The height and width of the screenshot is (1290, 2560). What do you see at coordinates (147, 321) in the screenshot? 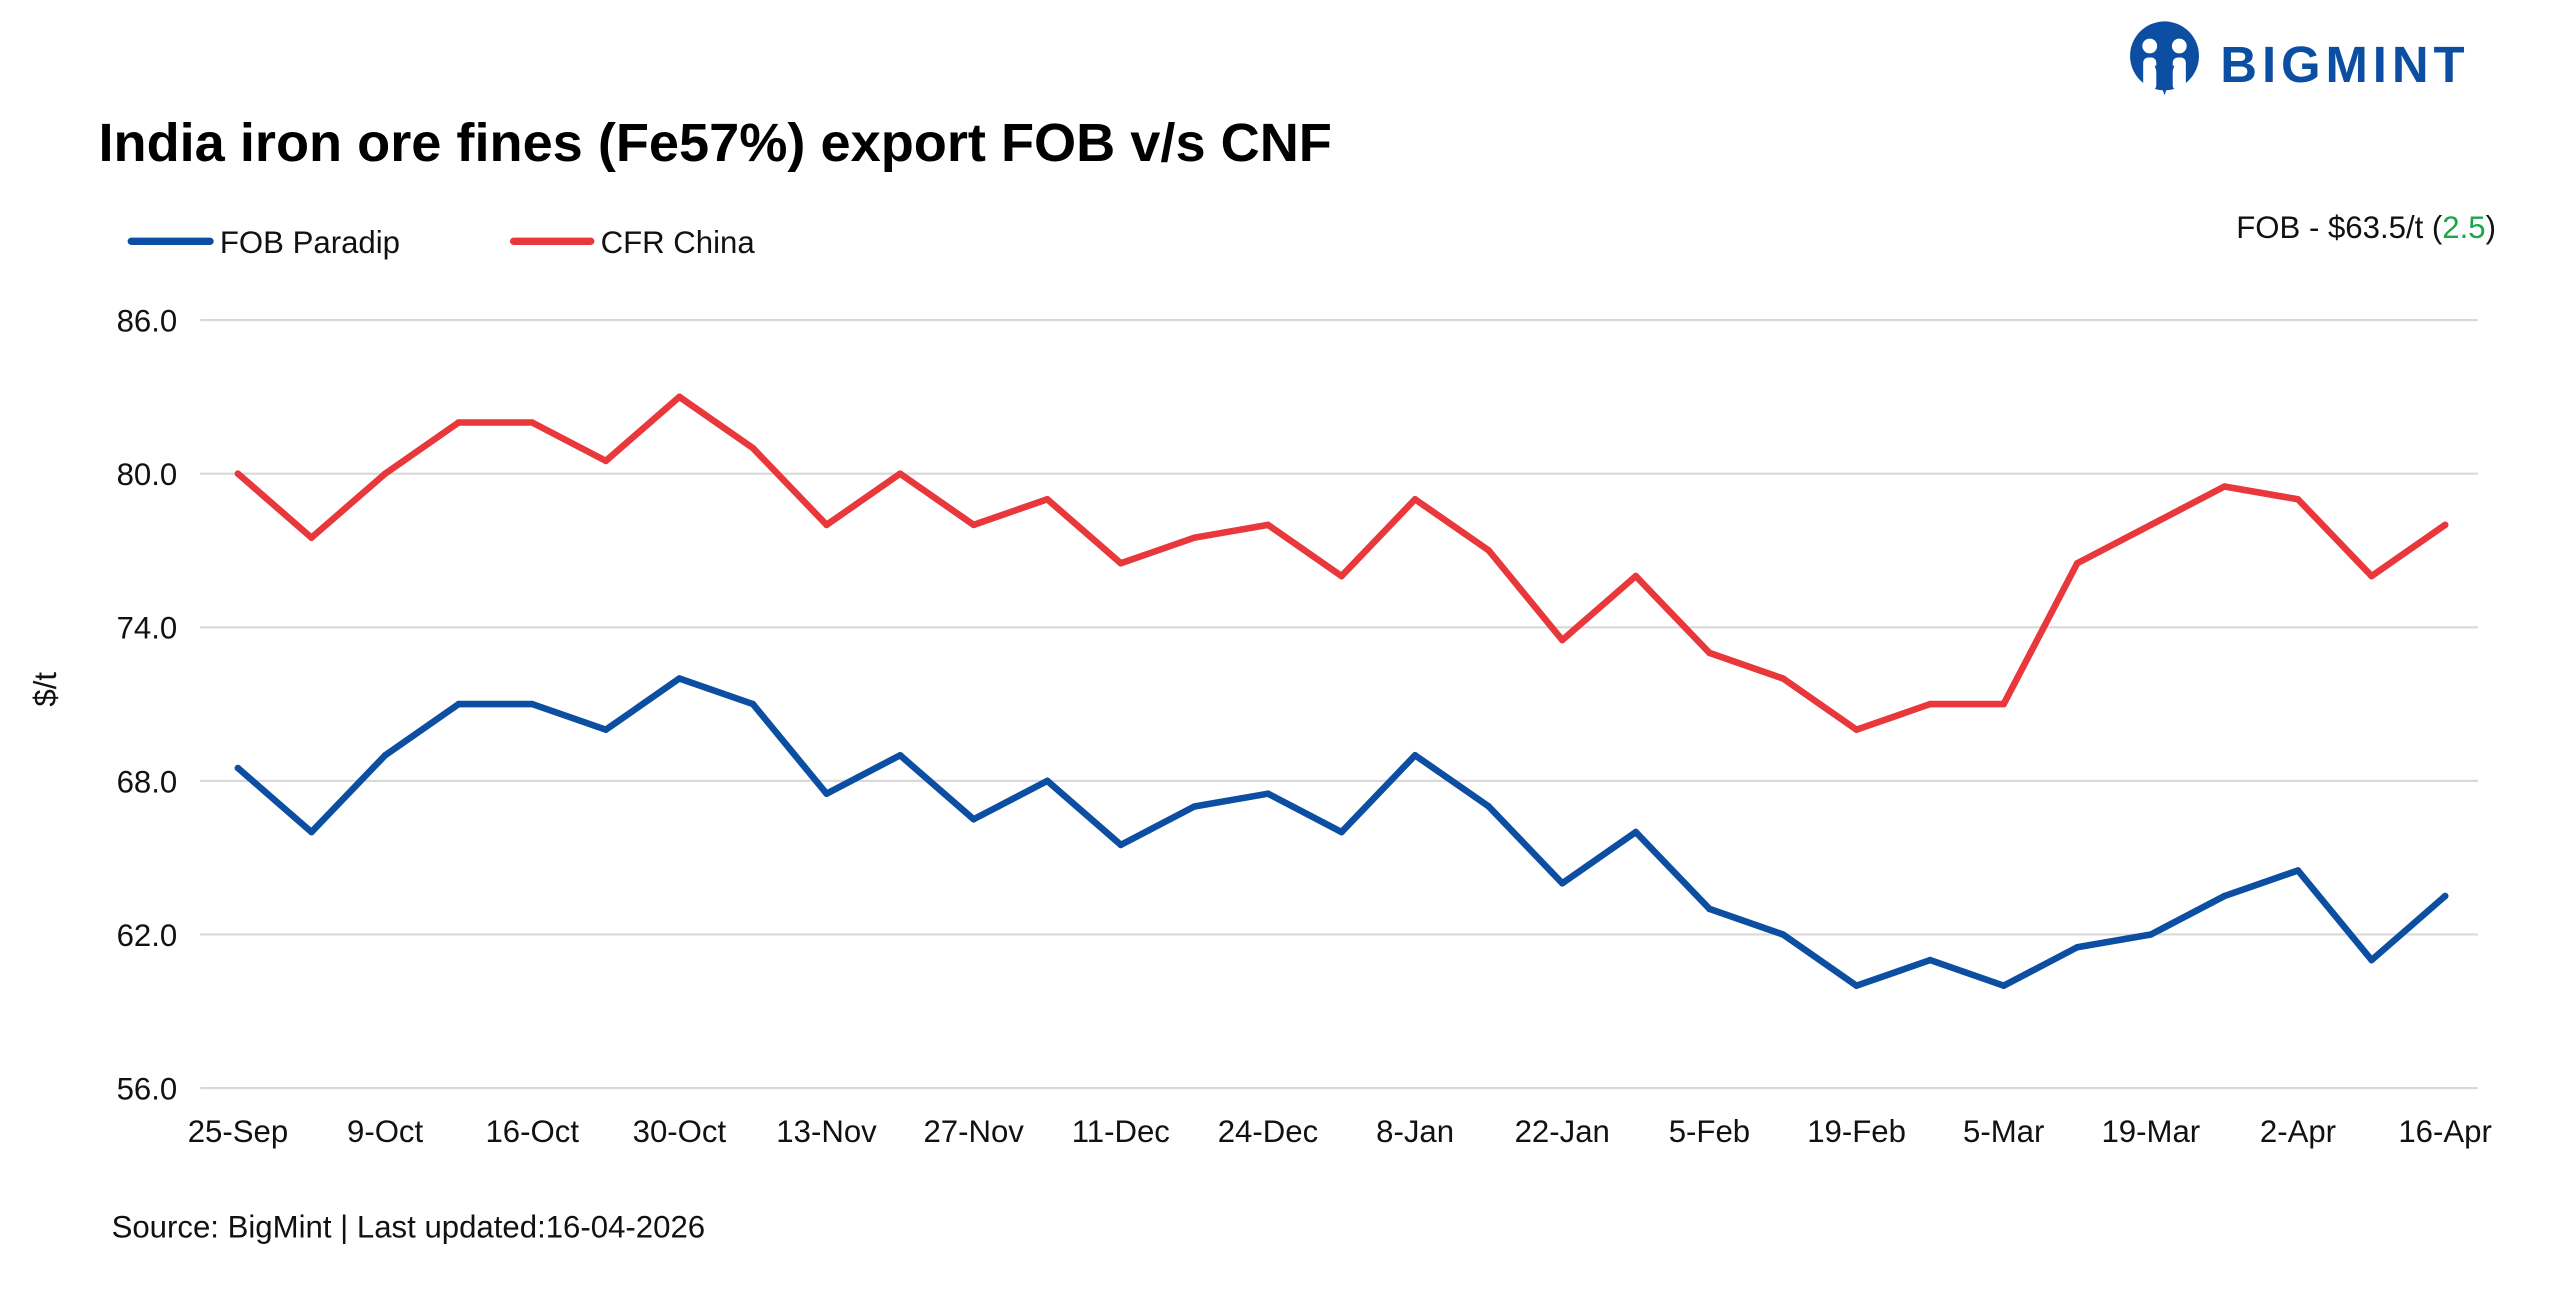
I see `y-tick-label: 86.0` at bounding box center [147, 321].